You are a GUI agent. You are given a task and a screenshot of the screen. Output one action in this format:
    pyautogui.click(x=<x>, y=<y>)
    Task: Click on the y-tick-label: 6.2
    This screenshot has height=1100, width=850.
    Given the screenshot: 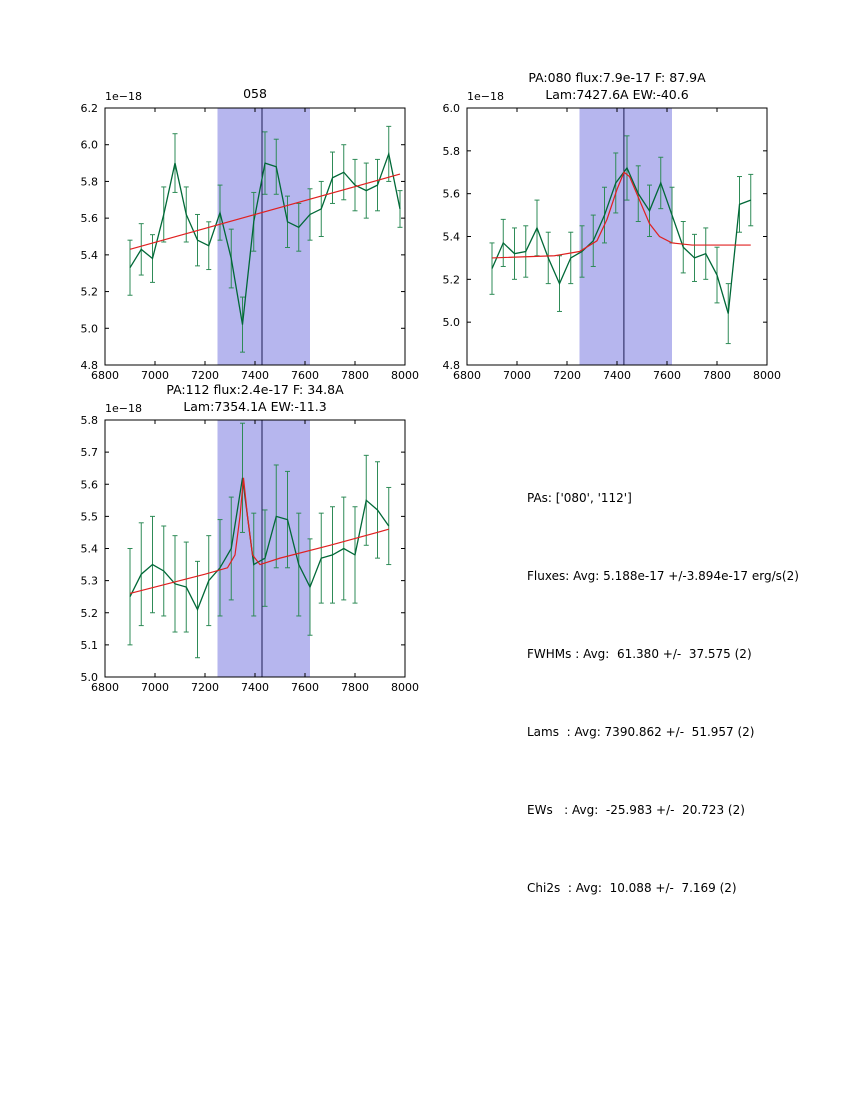 What is the action you would take?
    pyautogui.click(x=90, y=108)
    